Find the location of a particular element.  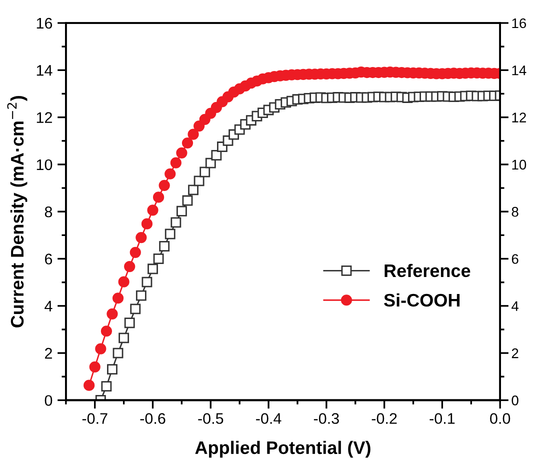

y-tick-label: 2 is located at coordinates (48, 353).